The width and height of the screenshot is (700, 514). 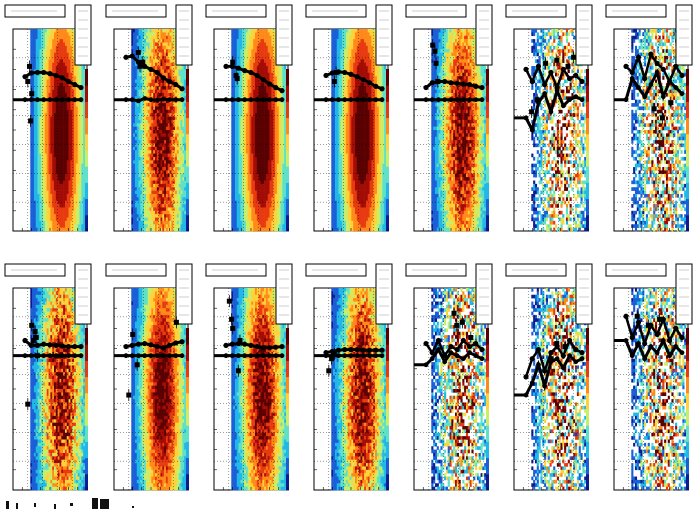 What do you see at coordinates (126, 57) in the screenshot?
I see `profile-marker` at bounding box center [126, 57].